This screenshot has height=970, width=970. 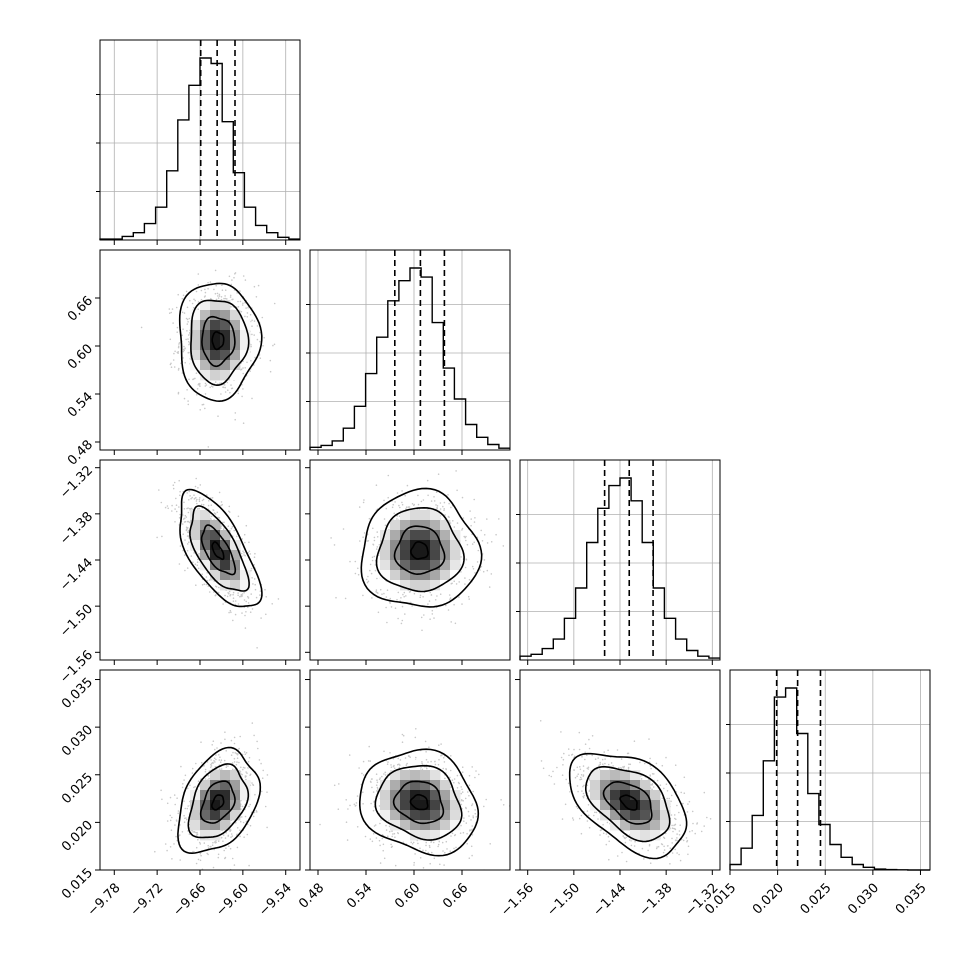 I want to click on x-tick-label: −1.38, so click(x=656, y=900).